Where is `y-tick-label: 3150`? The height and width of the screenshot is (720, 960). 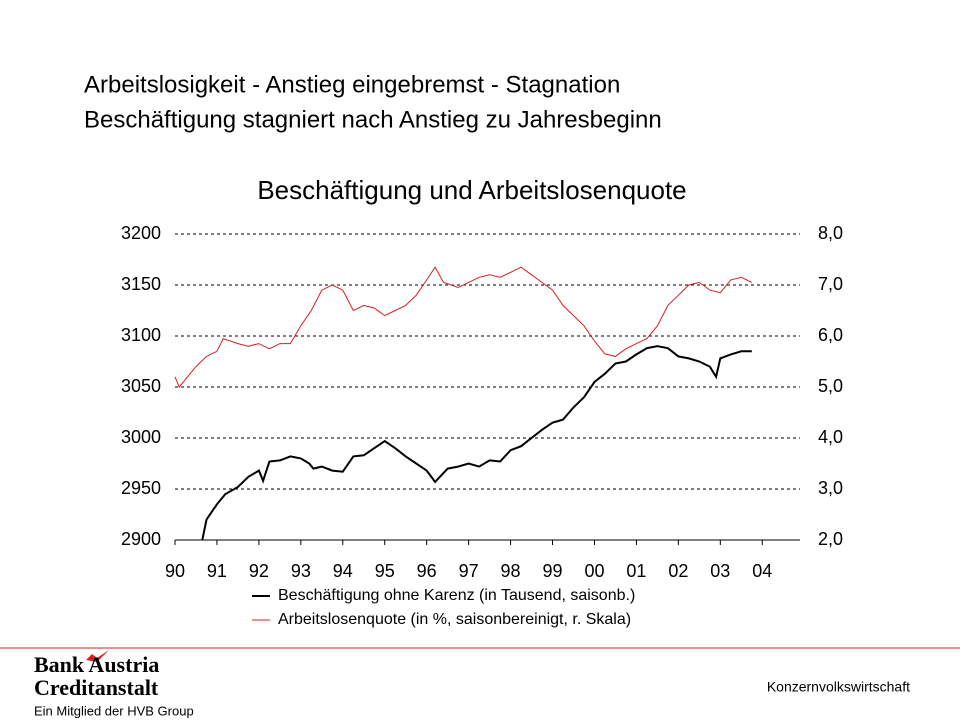 y-tick-label: 3150 is located at coordinates (141, 284).